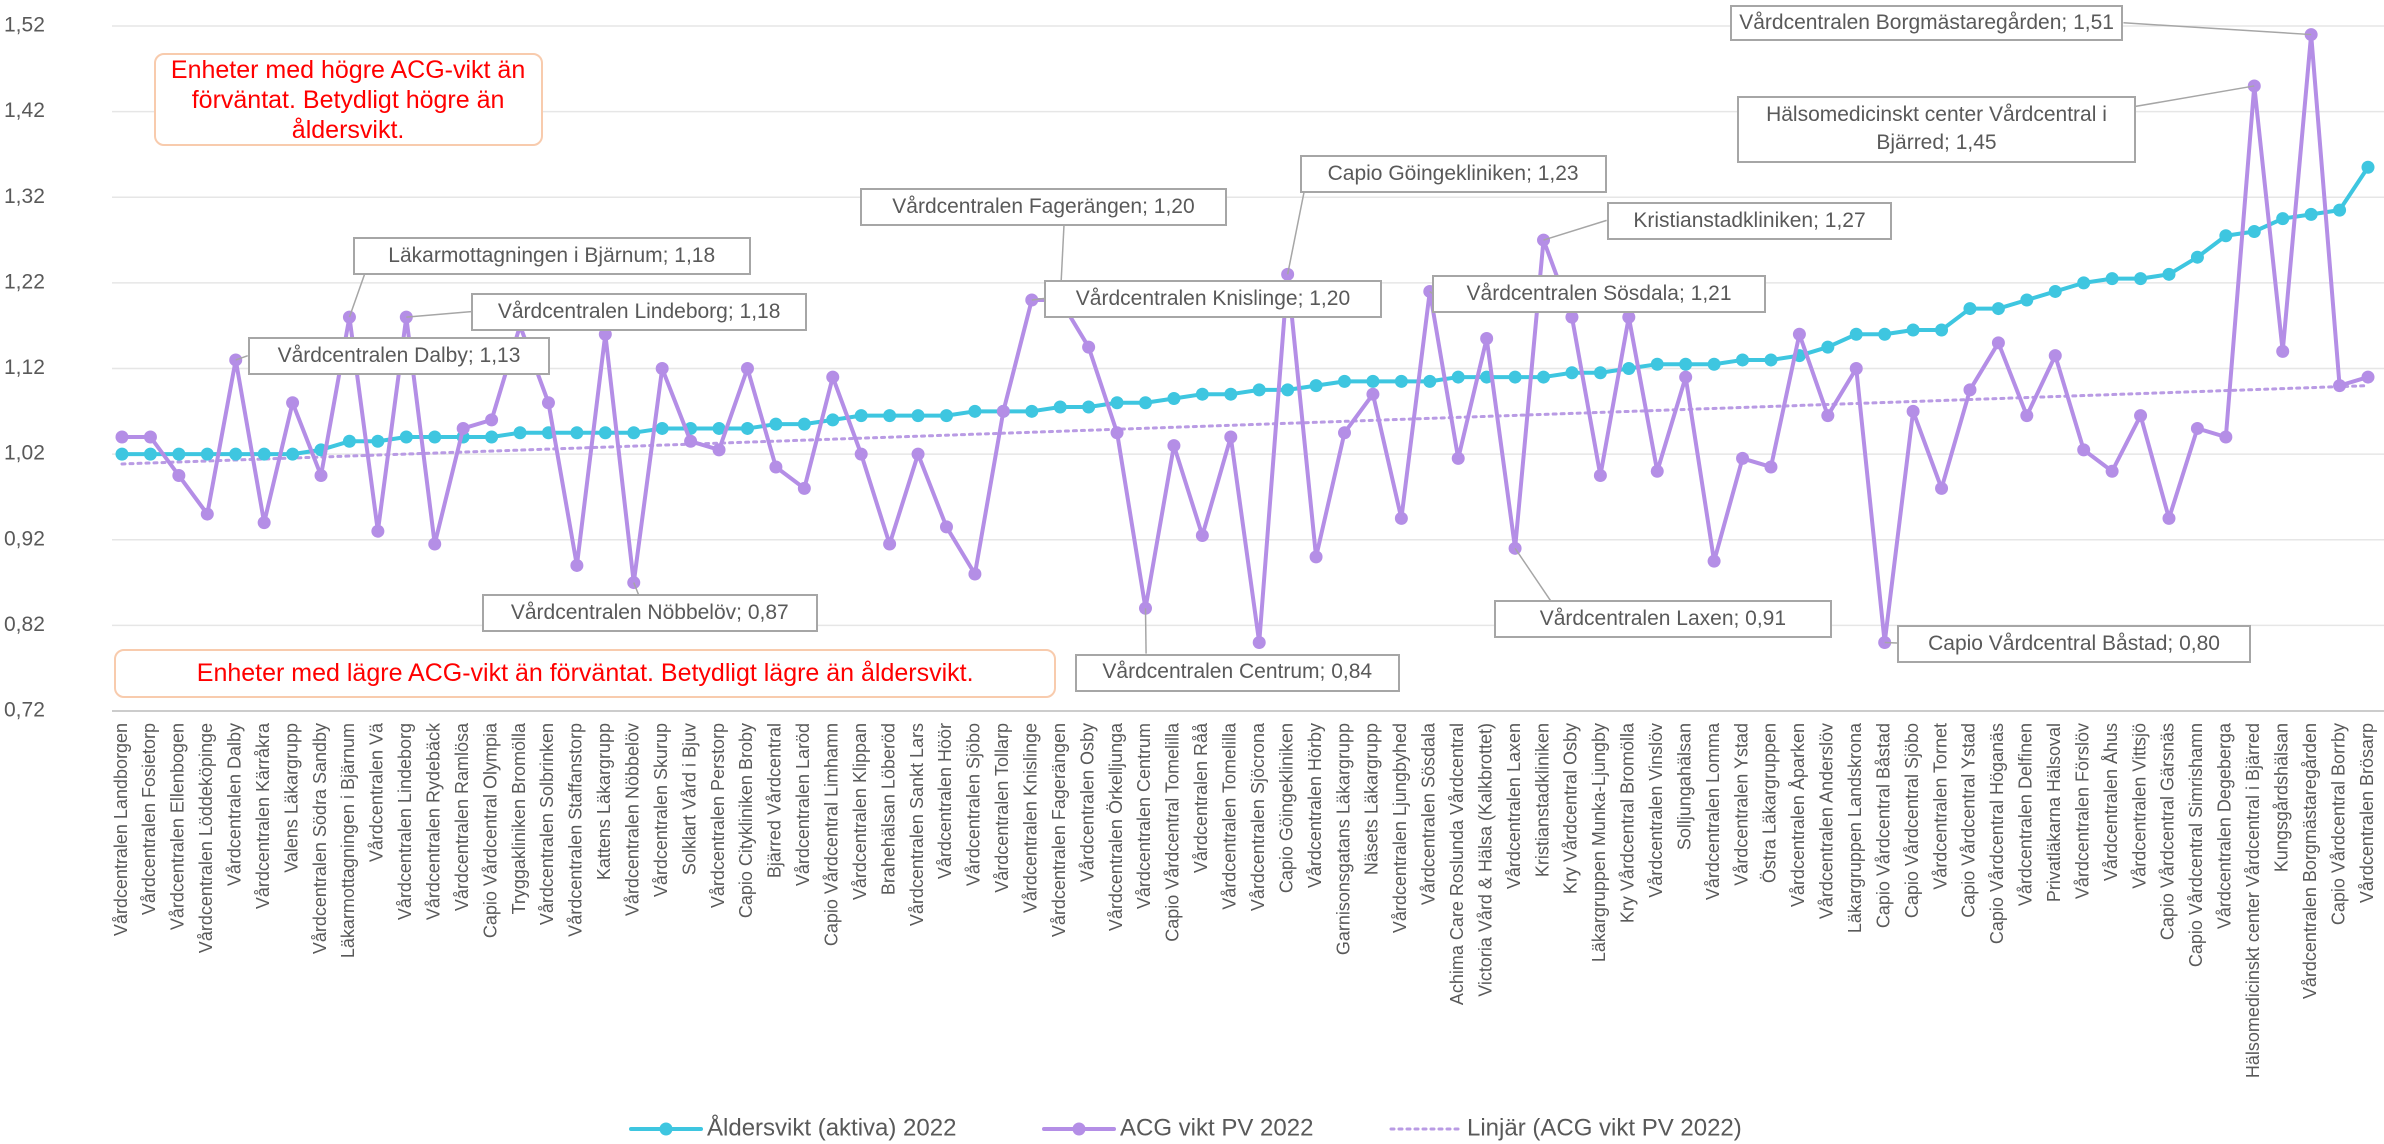 The width and height of the screenshot is (2384, 1144). Describe the element at coordinates (234, 804) in the screenshot. I see `x-tick-label: Vårdcentralen Dalby` at that location.